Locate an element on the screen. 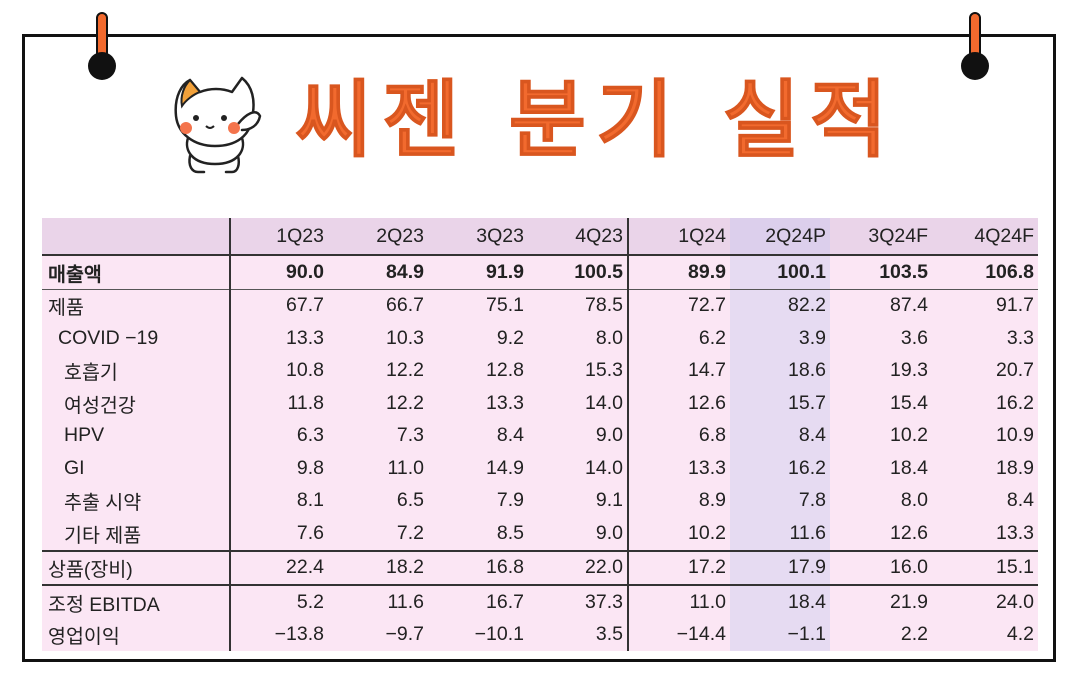 The width and height of the screenshot is (1080, 687). table-cell: 17.9 is located at coordinates (780, 567).